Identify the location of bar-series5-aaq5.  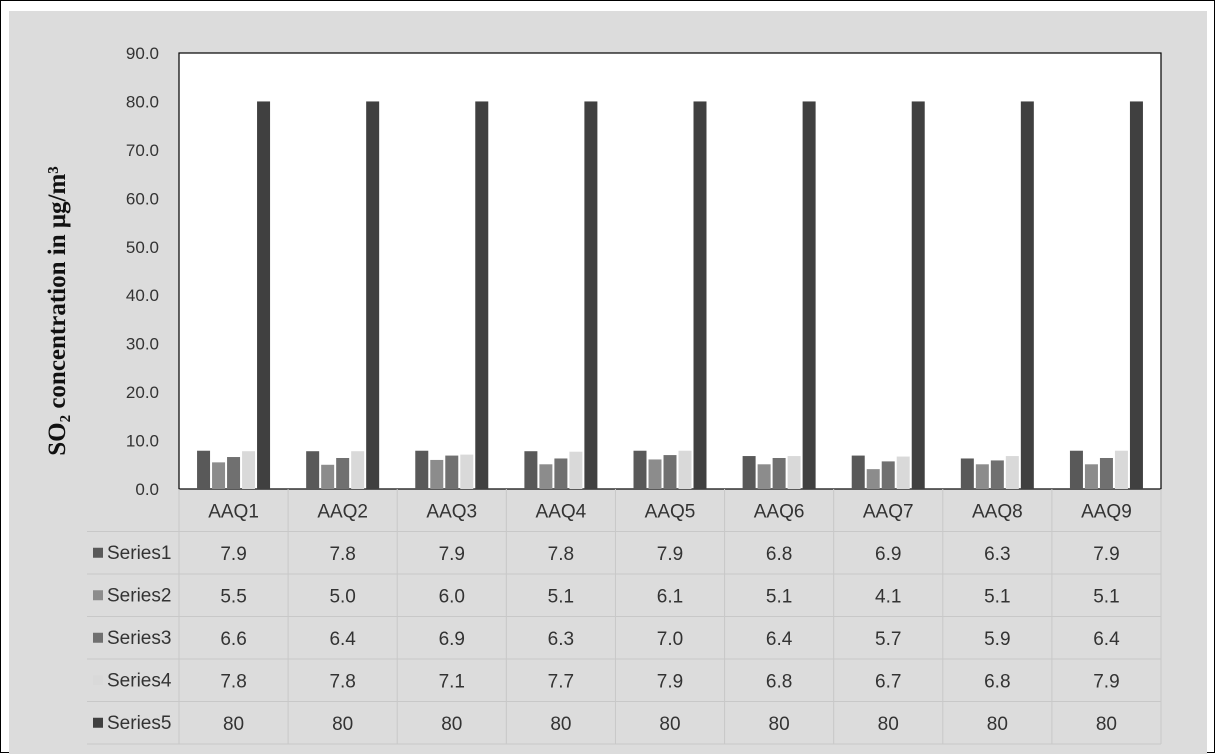
(700, 295).